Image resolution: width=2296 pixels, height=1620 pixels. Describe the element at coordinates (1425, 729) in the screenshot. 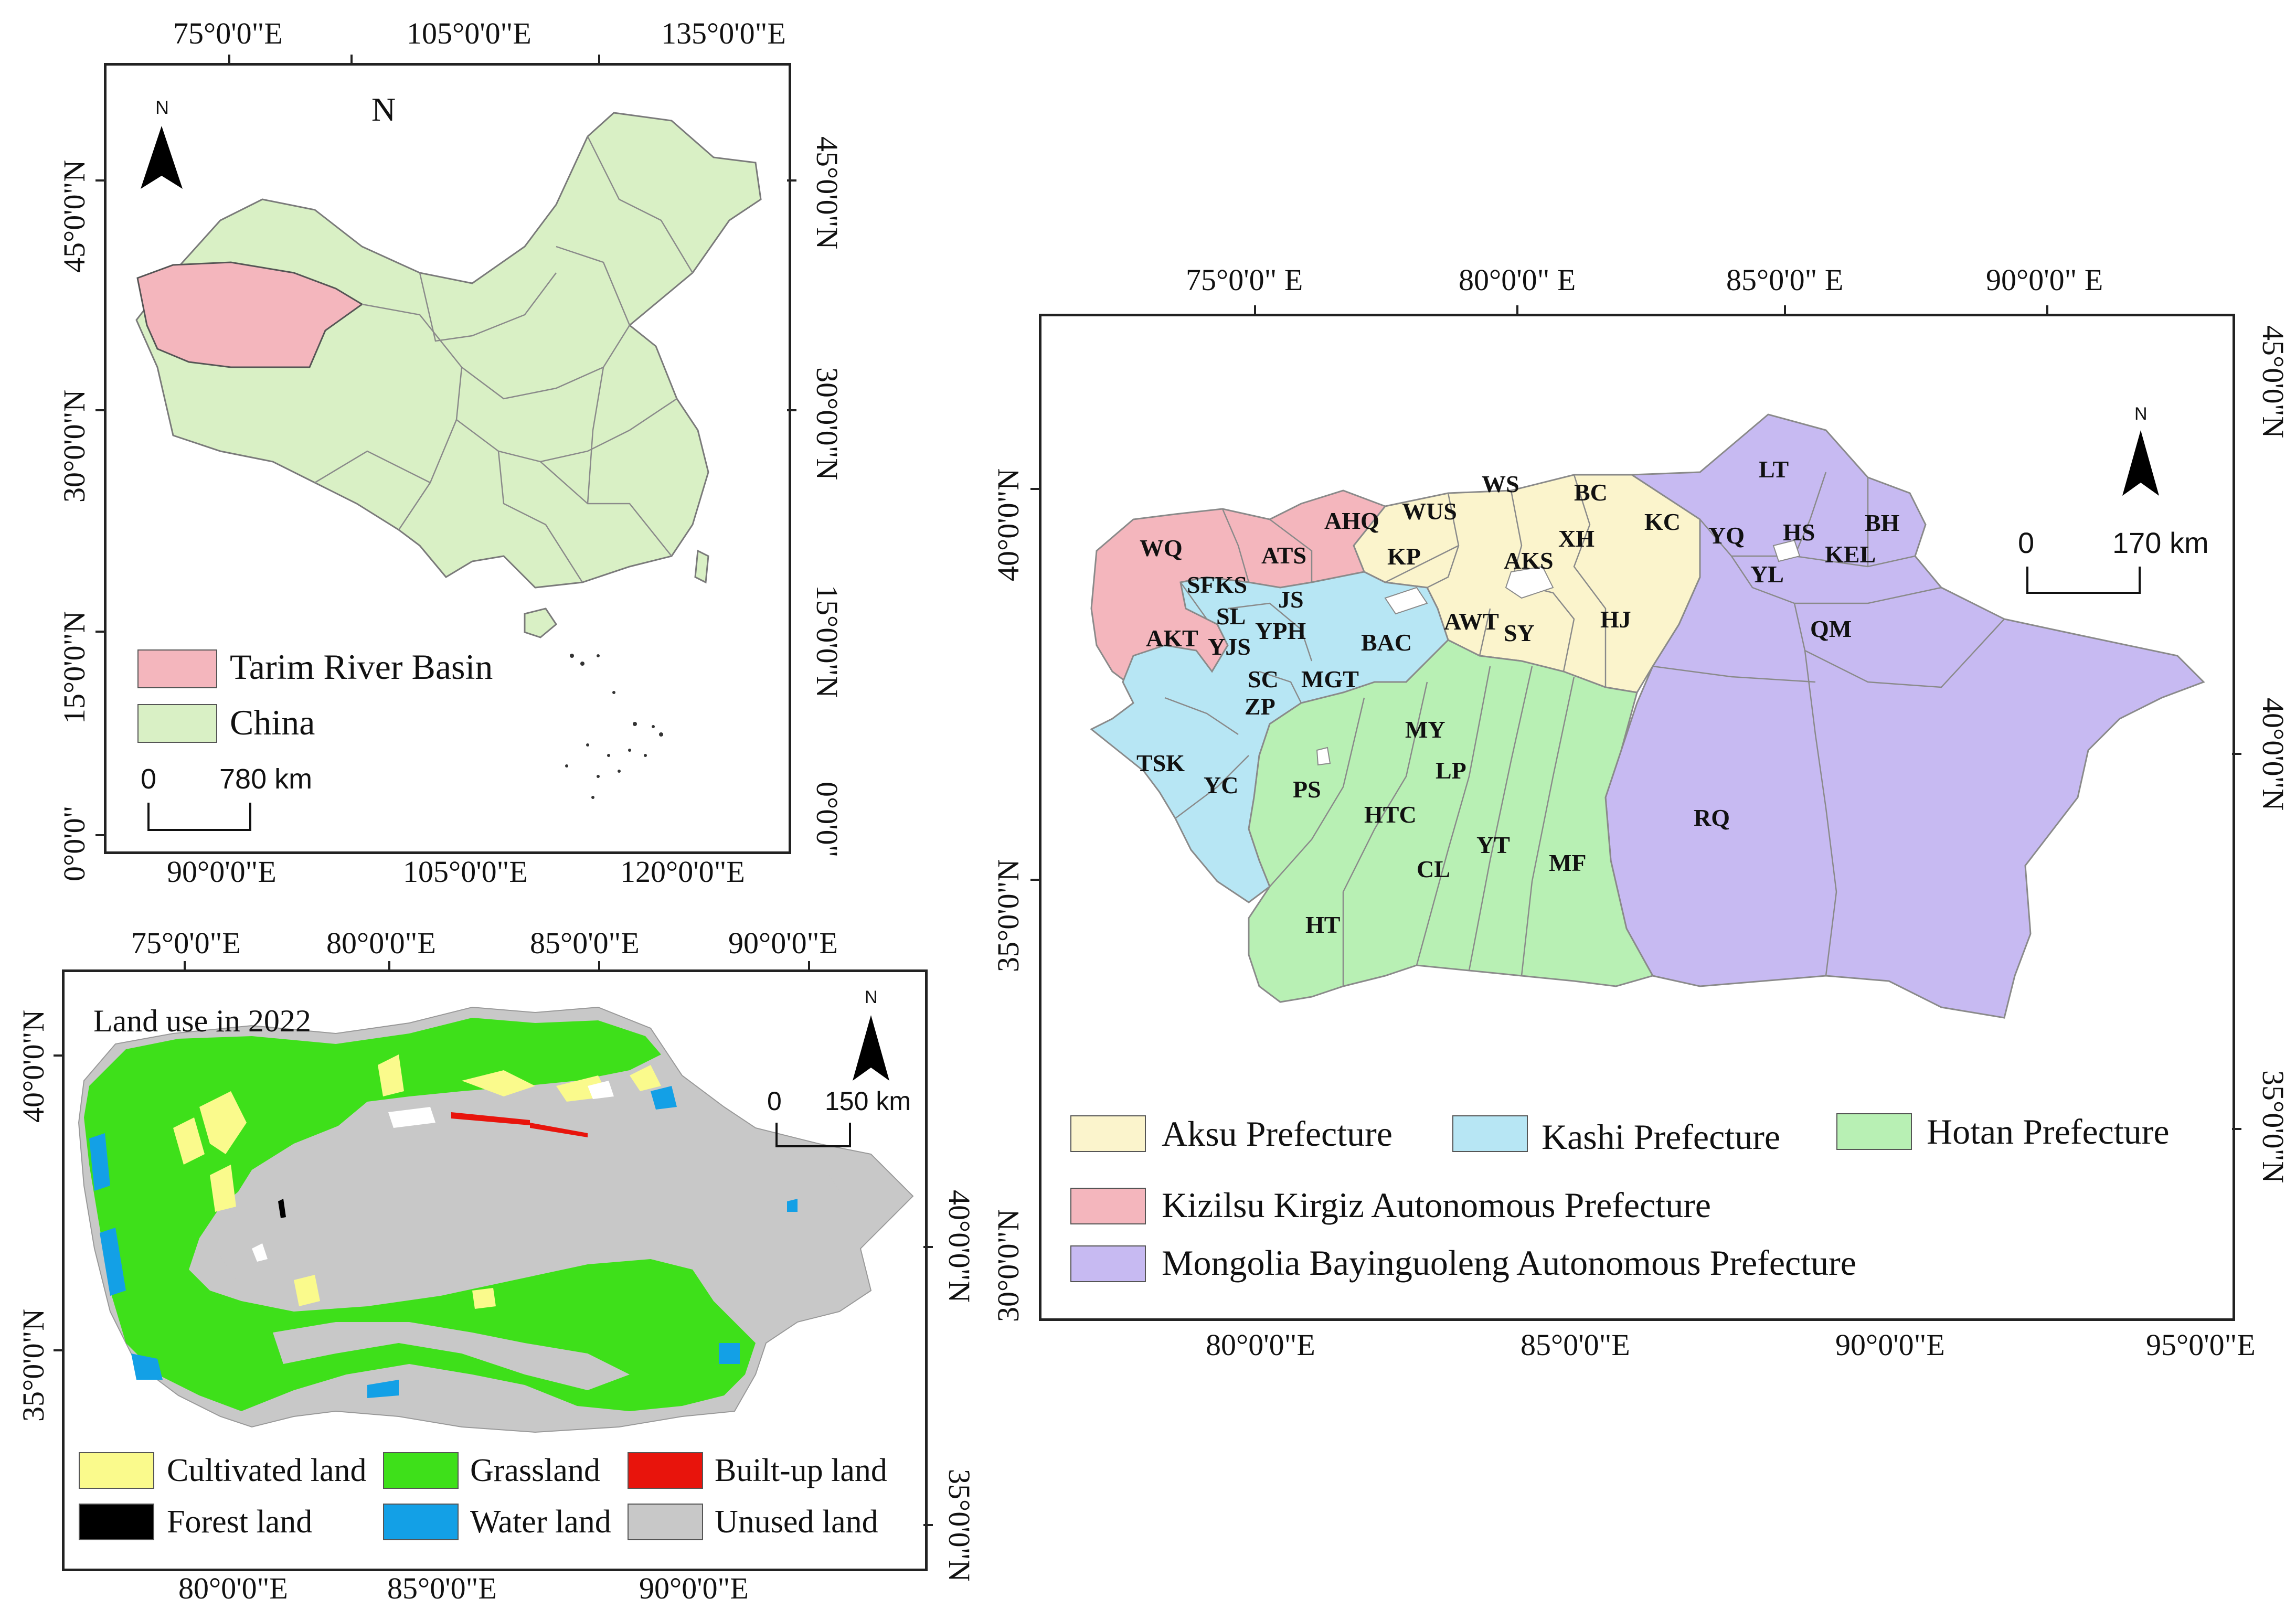

I see `county-label: MY` at that location.